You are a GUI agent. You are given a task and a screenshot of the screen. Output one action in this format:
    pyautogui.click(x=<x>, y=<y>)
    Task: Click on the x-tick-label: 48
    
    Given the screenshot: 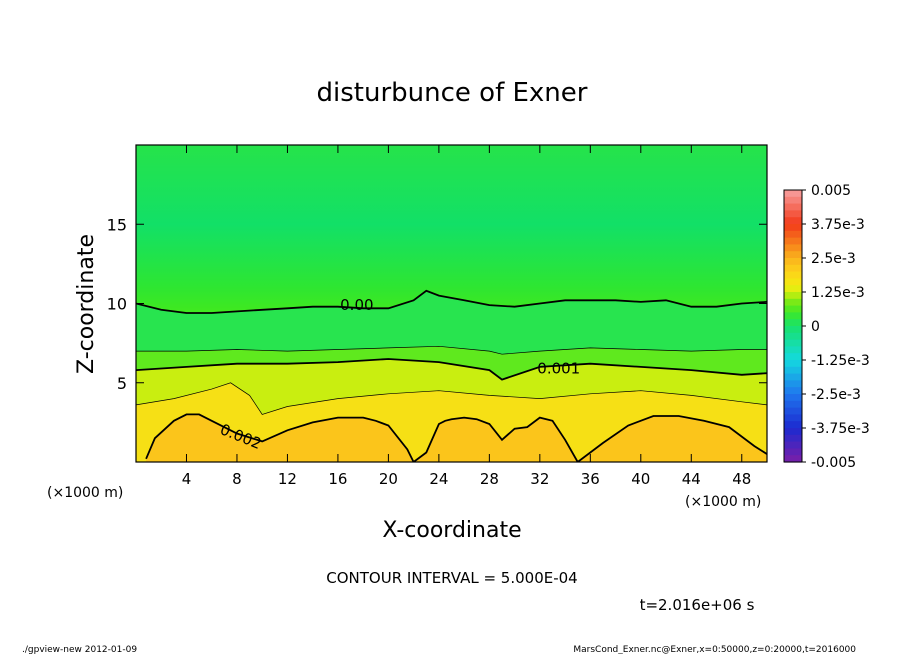 What is the action you would take?
    pyautogui.click(x=741, y=479)
    